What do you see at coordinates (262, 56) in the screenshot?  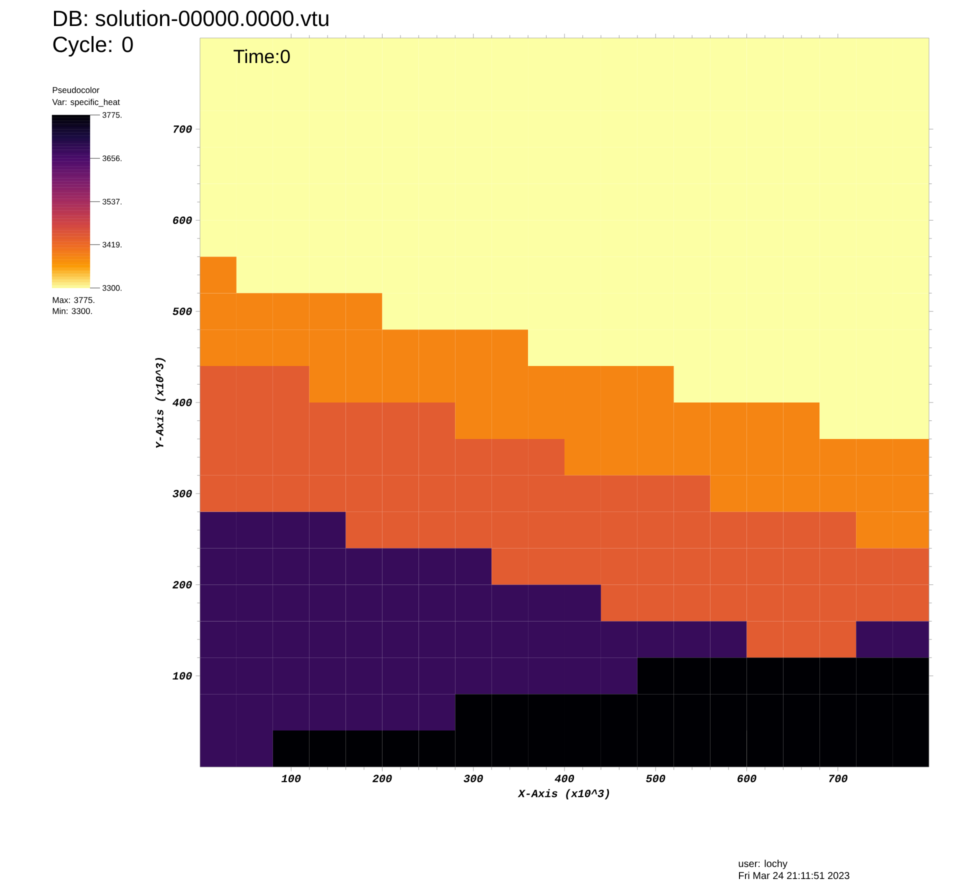 I see `annotation: Time:0` at bounding box center [262, 56].